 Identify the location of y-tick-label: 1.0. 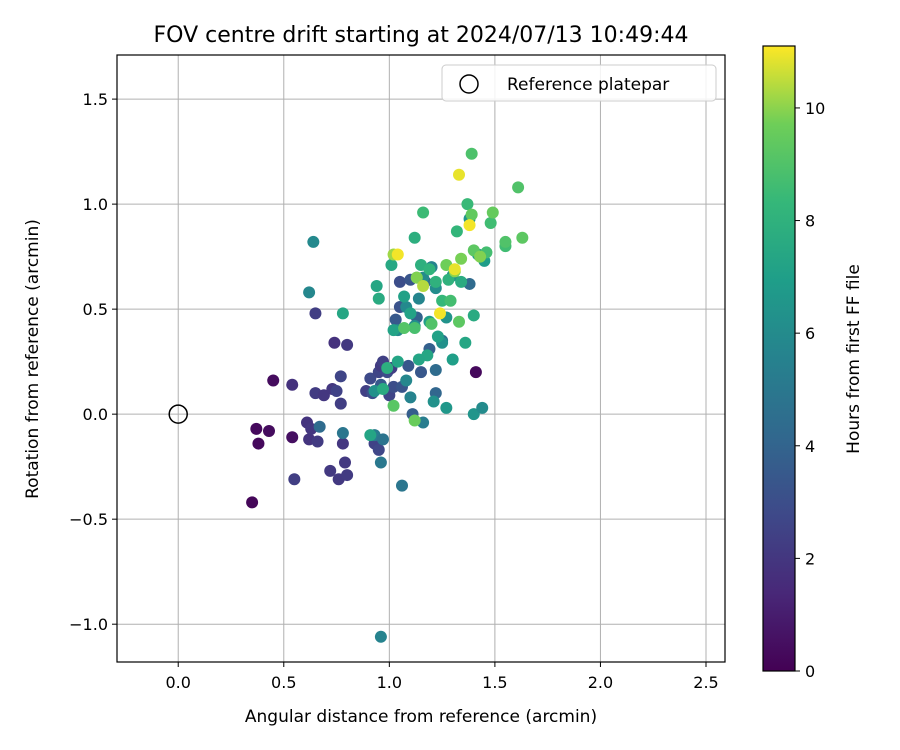
(95, 204).